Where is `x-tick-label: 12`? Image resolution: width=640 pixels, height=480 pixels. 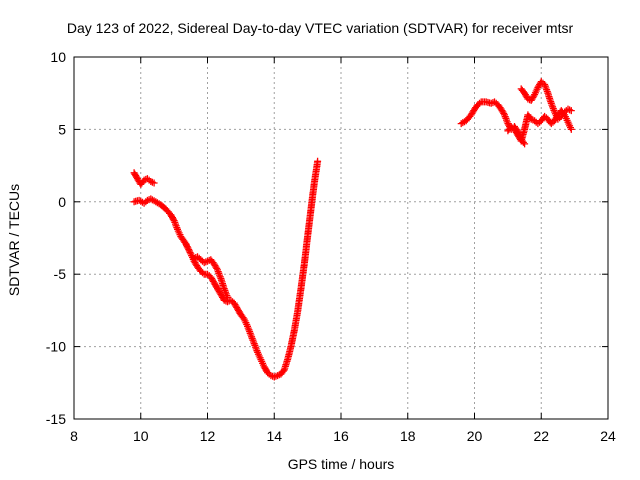
x-tick-label: 12 is located at coordinates (208, 436).